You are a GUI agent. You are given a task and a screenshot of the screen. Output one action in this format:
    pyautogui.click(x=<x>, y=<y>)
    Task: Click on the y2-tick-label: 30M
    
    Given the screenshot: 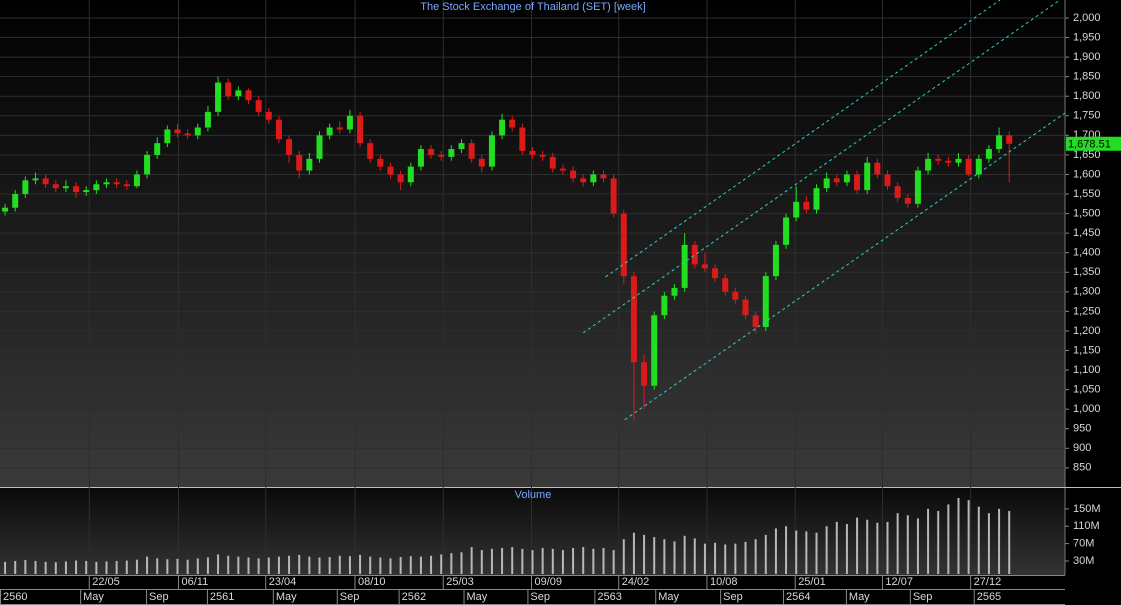 What is the action you would take?
    pyautogui.click(x=1083, y=561)
    